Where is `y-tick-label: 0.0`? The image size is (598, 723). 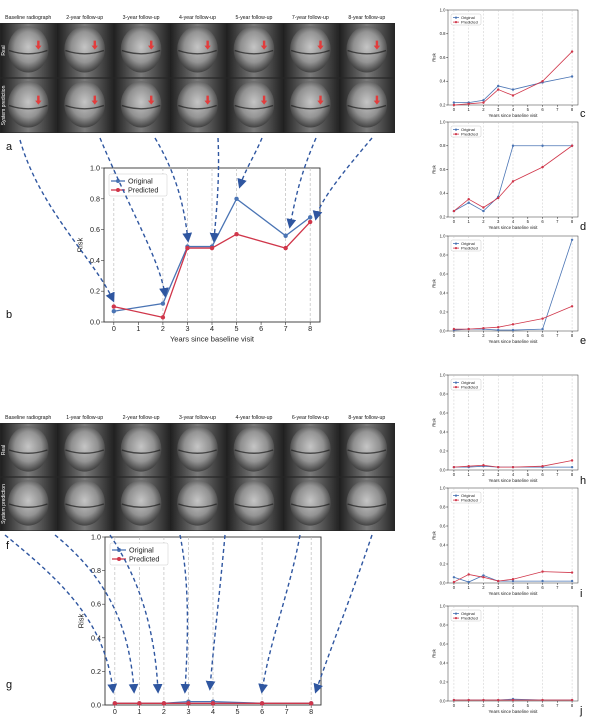
y-tick-label: 0.0 is located at coordinates (443, 582).